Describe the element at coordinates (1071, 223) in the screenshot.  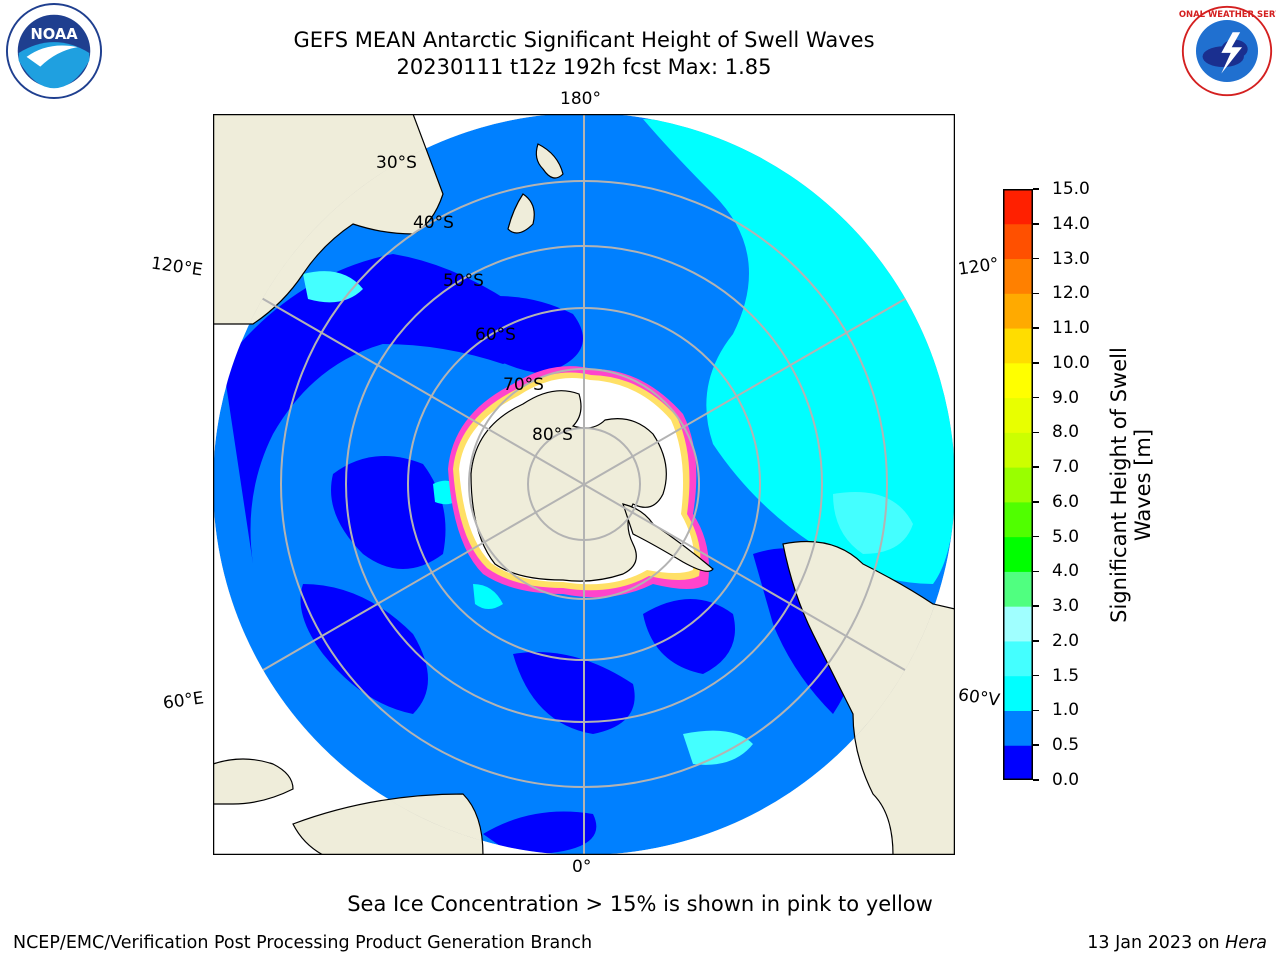
I see `colorbar-tick-label: 14.0` at that location.